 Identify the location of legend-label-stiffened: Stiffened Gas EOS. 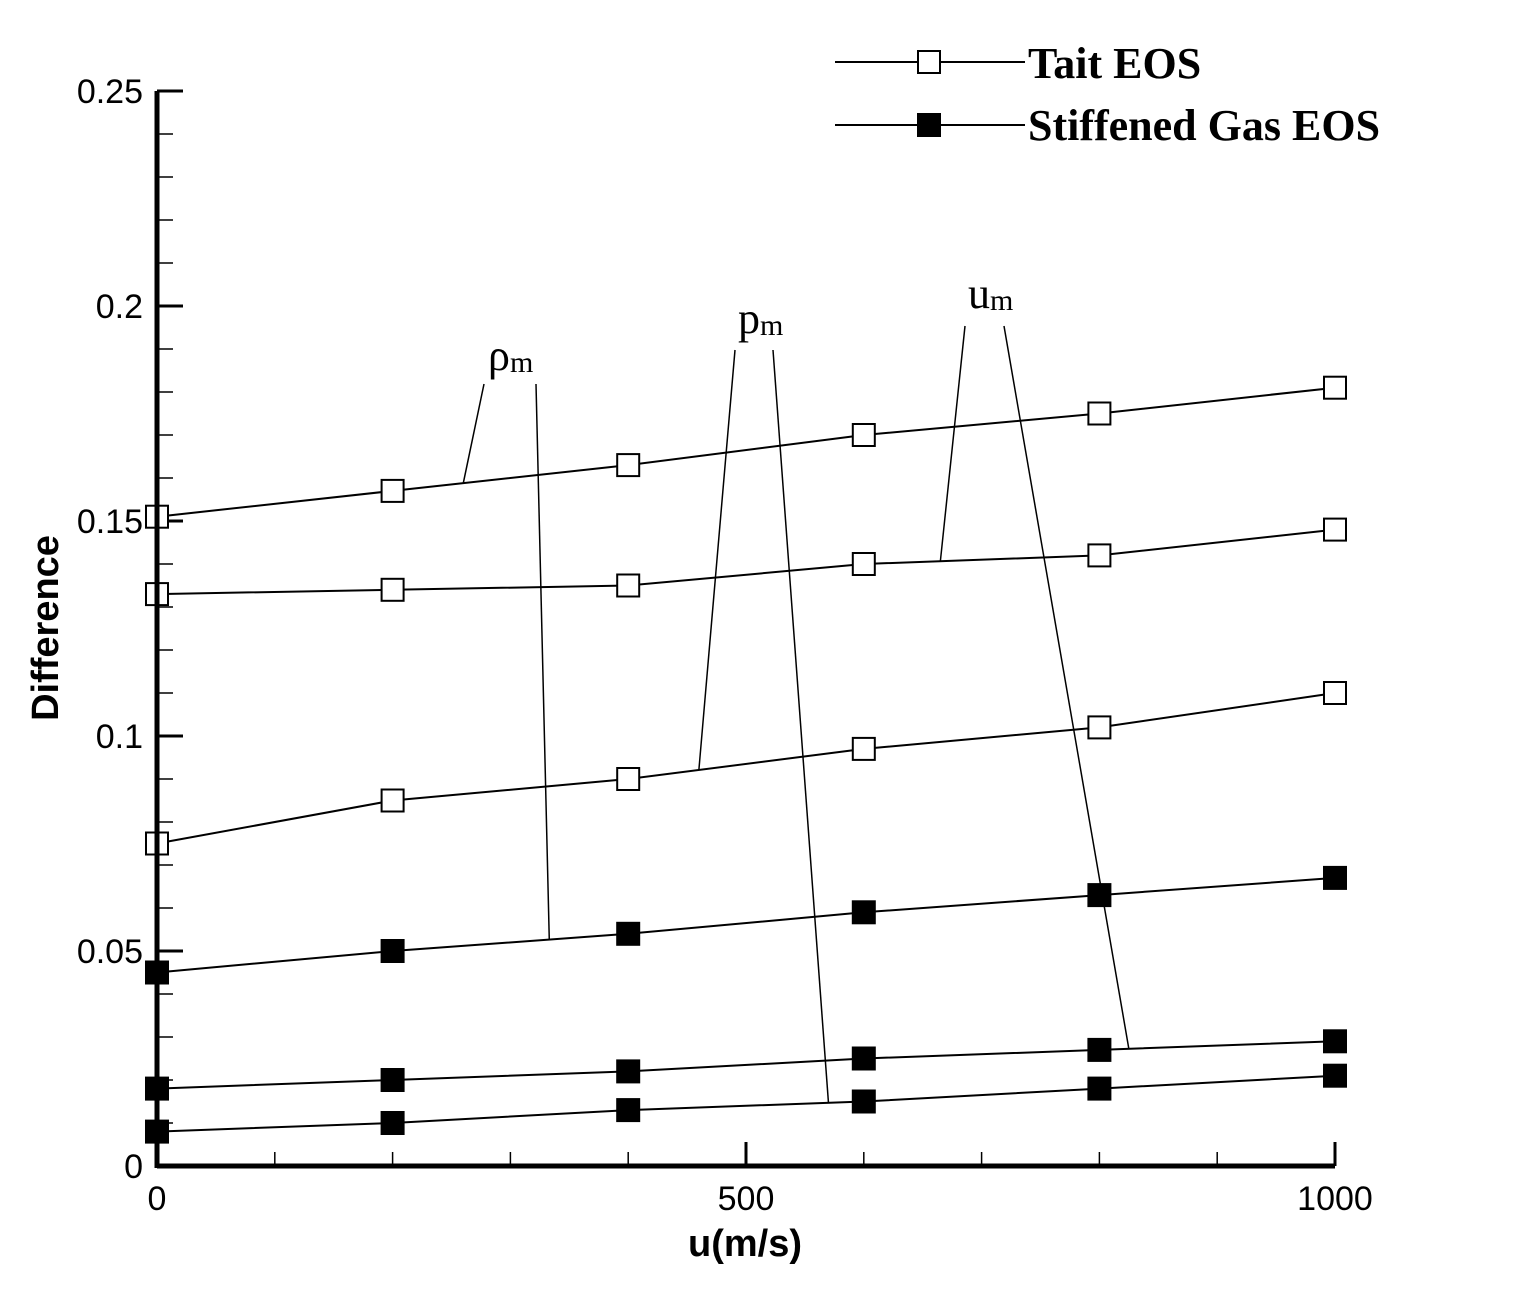
(1204, 125).